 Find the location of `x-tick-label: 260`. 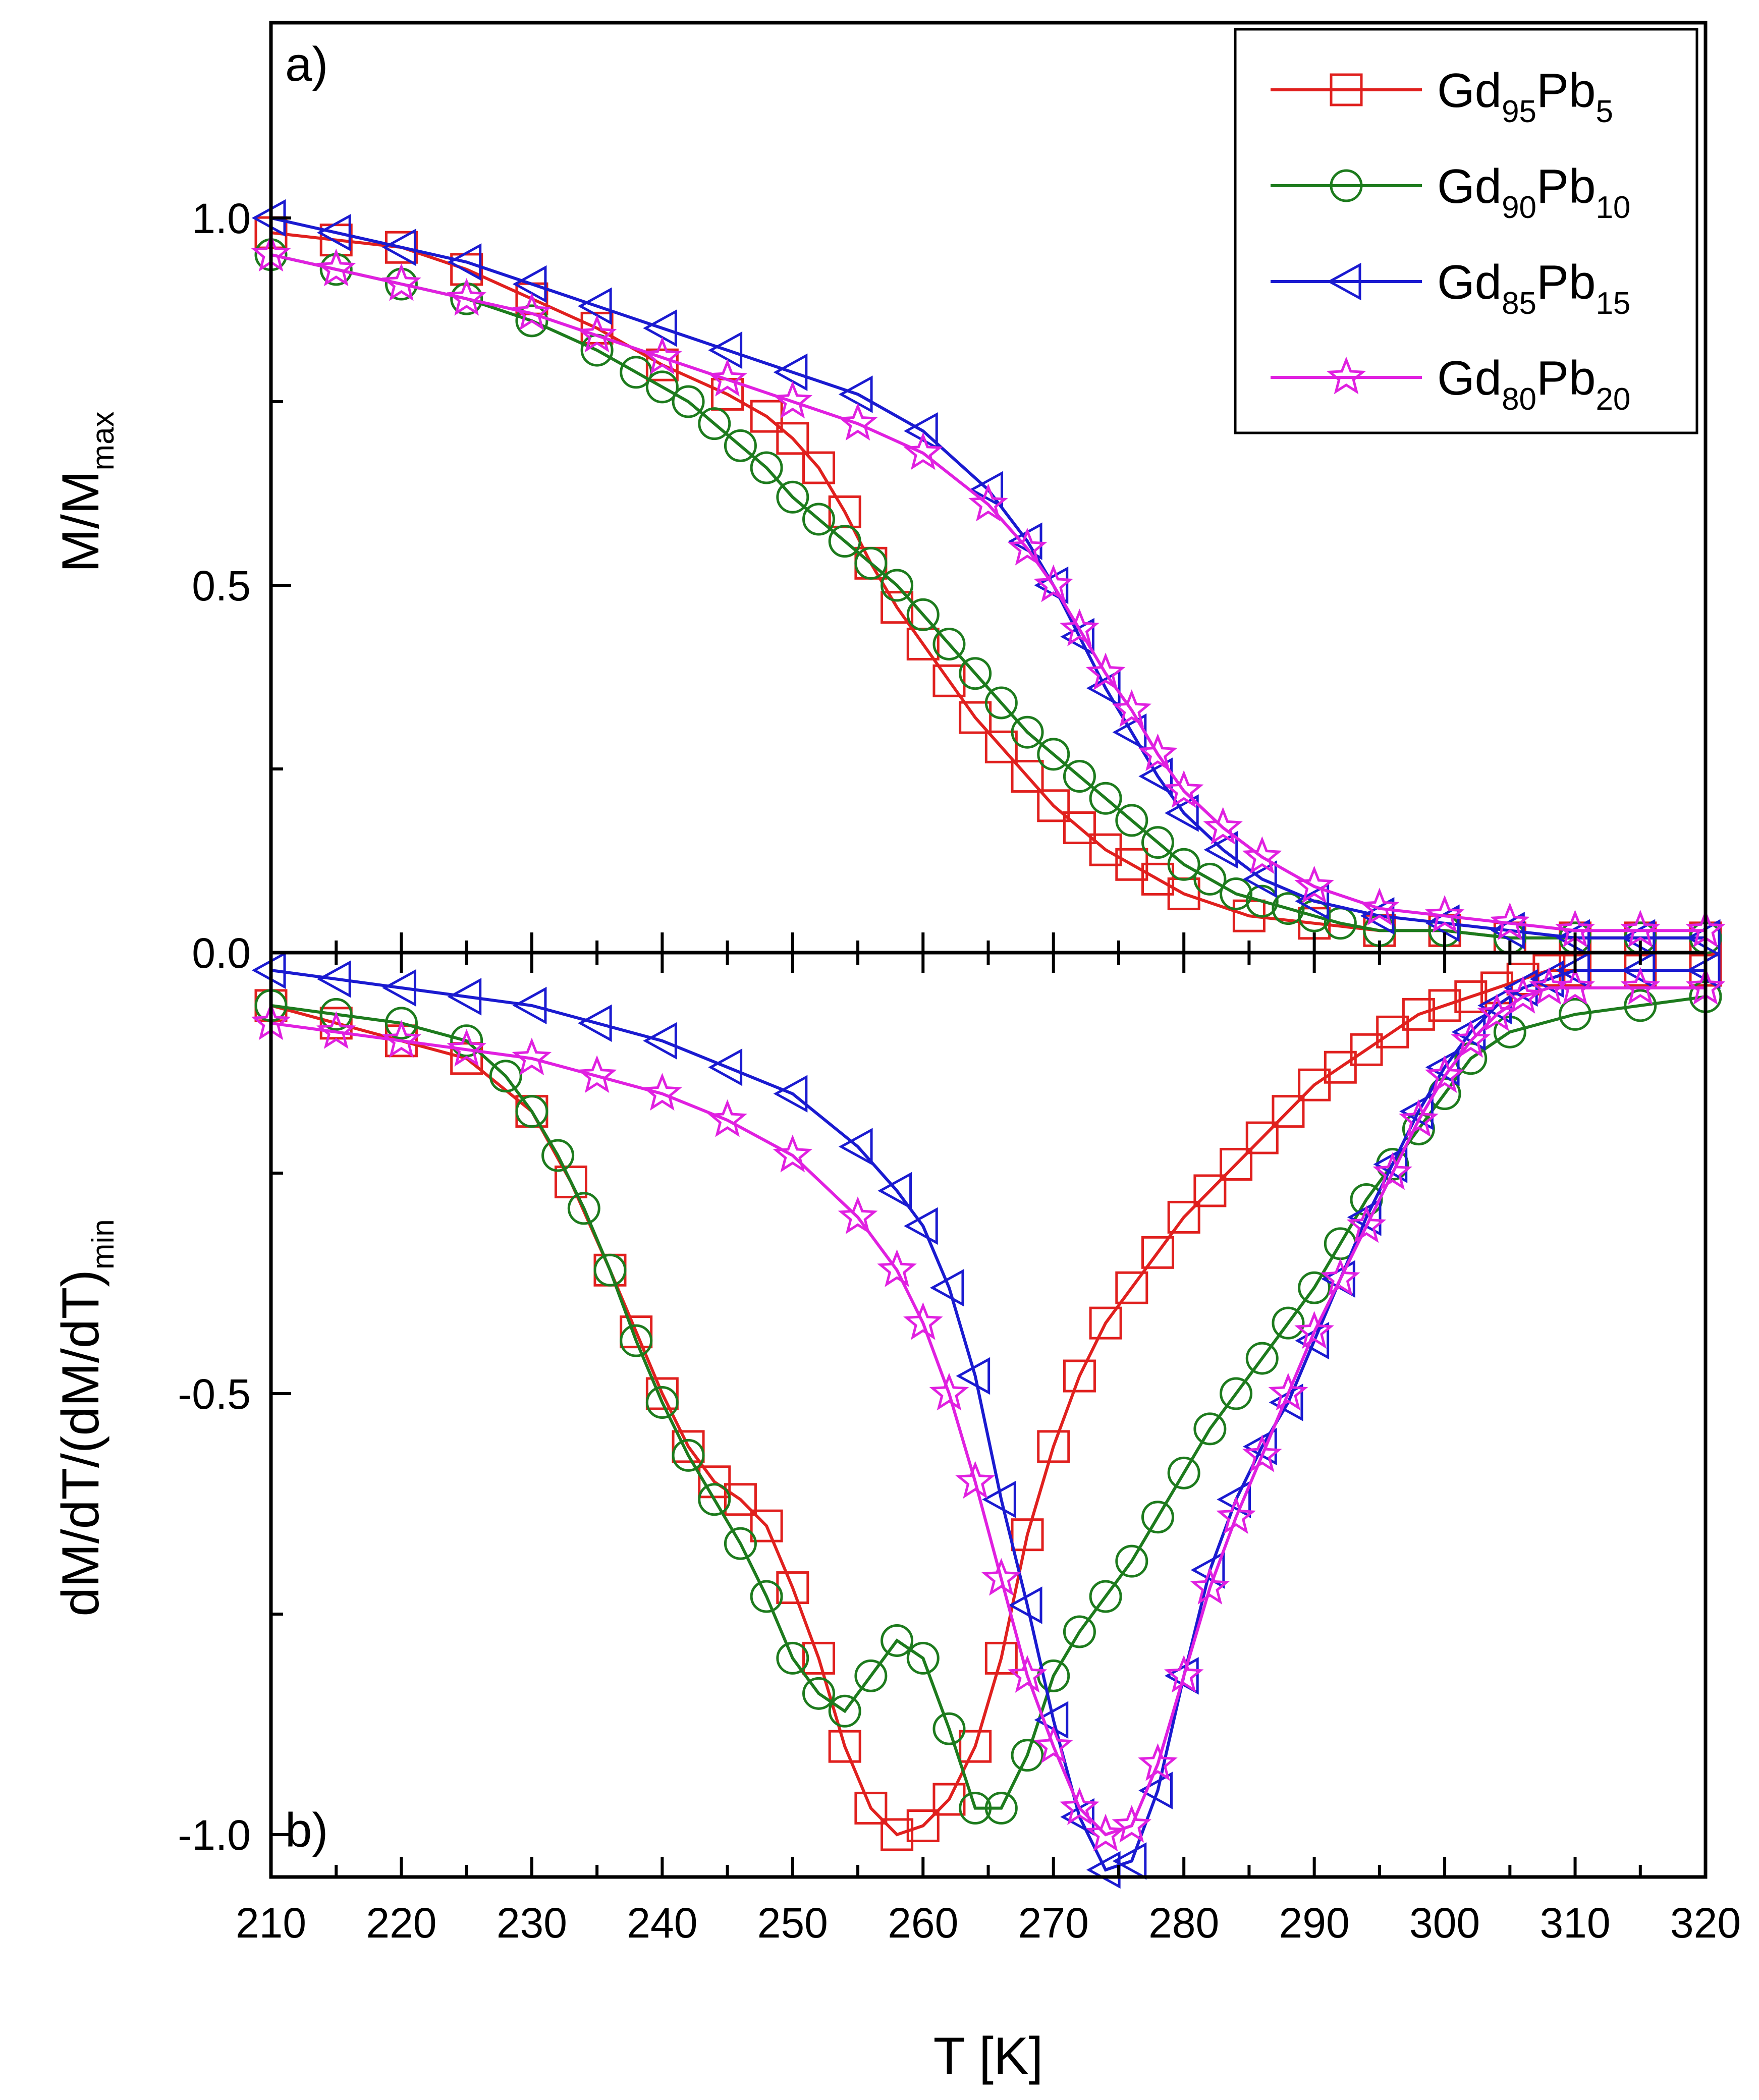

x-tick-label: 260 is located at coordinates (923, 1923).